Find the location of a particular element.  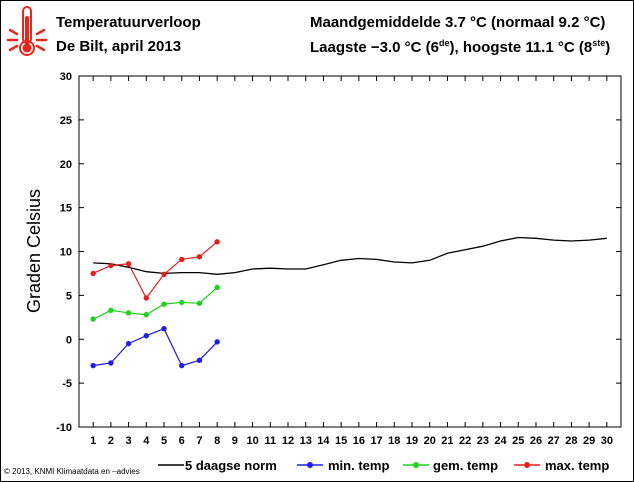

chart-title: Temperatuurverloop is located at coordinates (128, 22).